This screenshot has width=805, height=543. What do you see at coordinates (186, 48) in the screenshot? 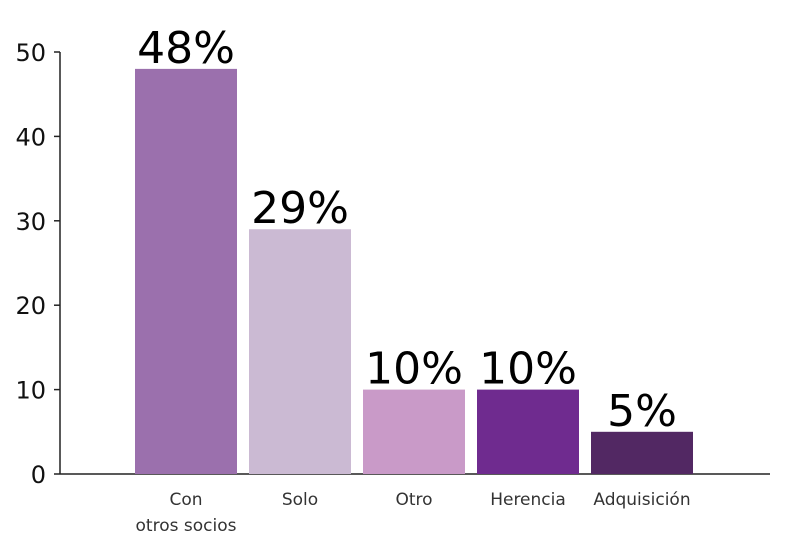
I see `data-label: 48%` at bounding box center [186, 48].